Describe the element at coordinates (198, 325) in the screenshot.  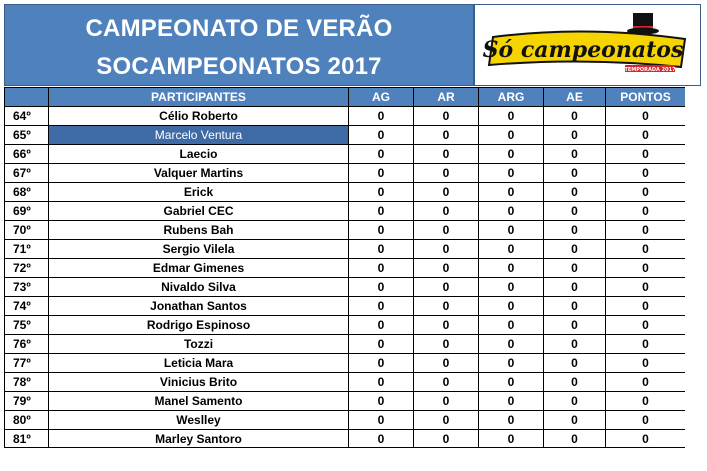
I see `participant-cell: Rodrigo Espinoso` at that location.